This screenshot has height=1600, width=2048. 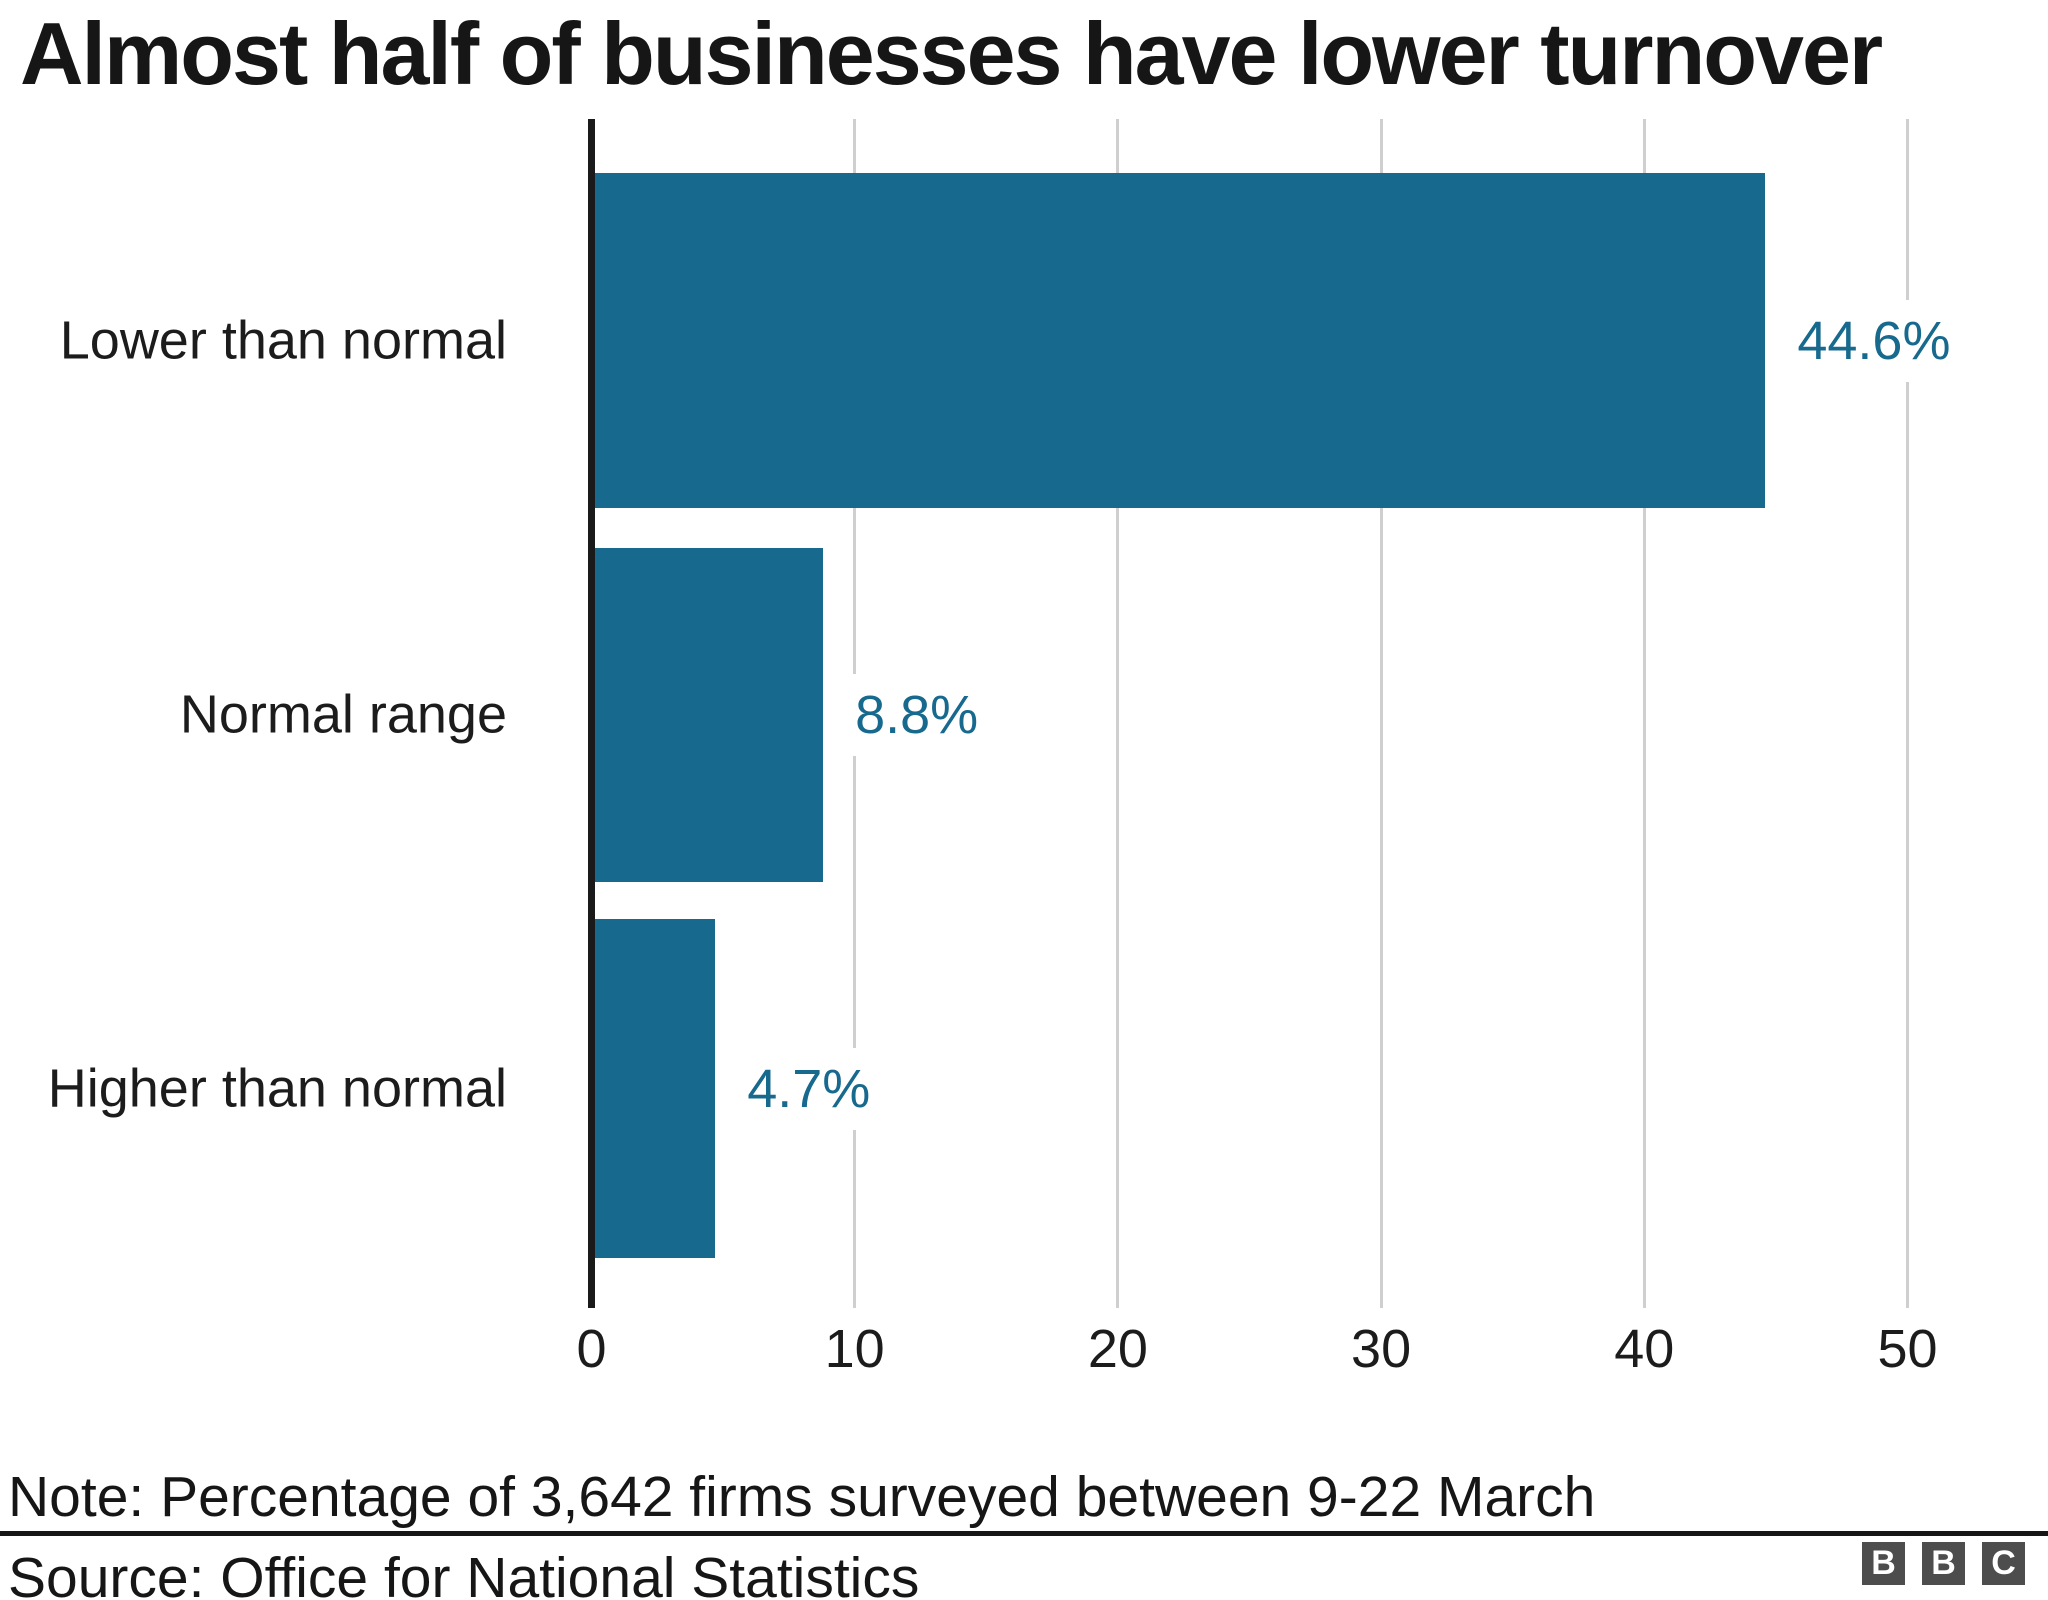 I want to click on x-tick-label-30: 30, so click(x=1381, y=1349).